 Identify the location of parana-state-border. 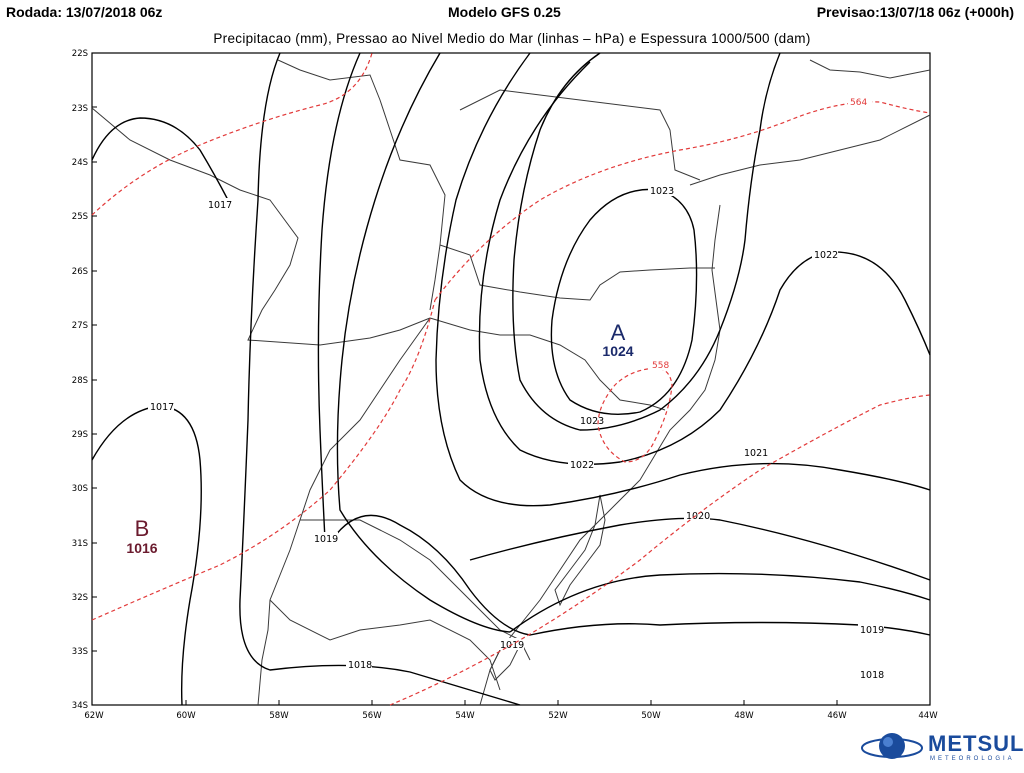
(577, 272).